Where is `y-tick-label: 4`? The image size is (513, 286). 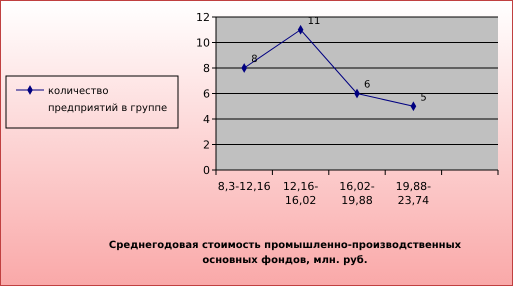
y-tick-label: 4 is located at coordinates (206, 119).